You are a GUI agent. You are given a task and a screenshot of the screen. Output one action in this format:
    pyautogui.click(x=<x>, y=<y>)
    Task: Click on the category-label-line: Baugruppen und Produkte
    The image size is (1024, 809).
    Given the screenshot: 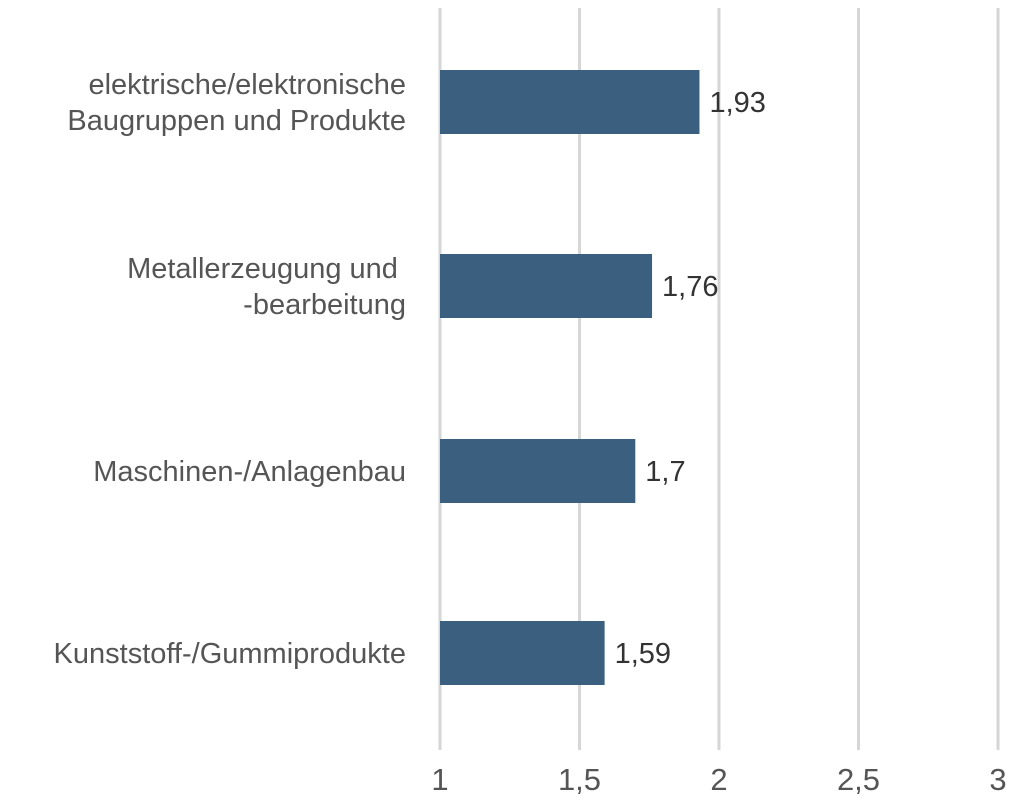 What is the action you would take?
    pyautogui.click(x=236, y=121)
    